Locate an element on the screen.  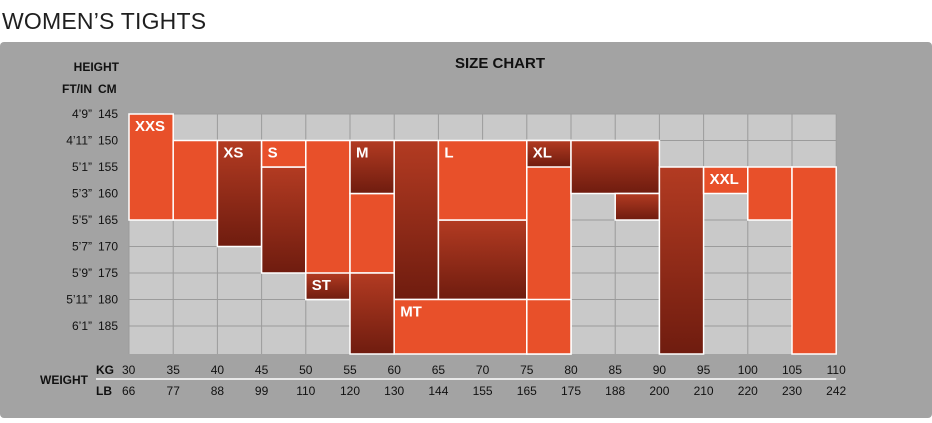
weight-kg-tick: 105 is located at coordinates (792, 370).